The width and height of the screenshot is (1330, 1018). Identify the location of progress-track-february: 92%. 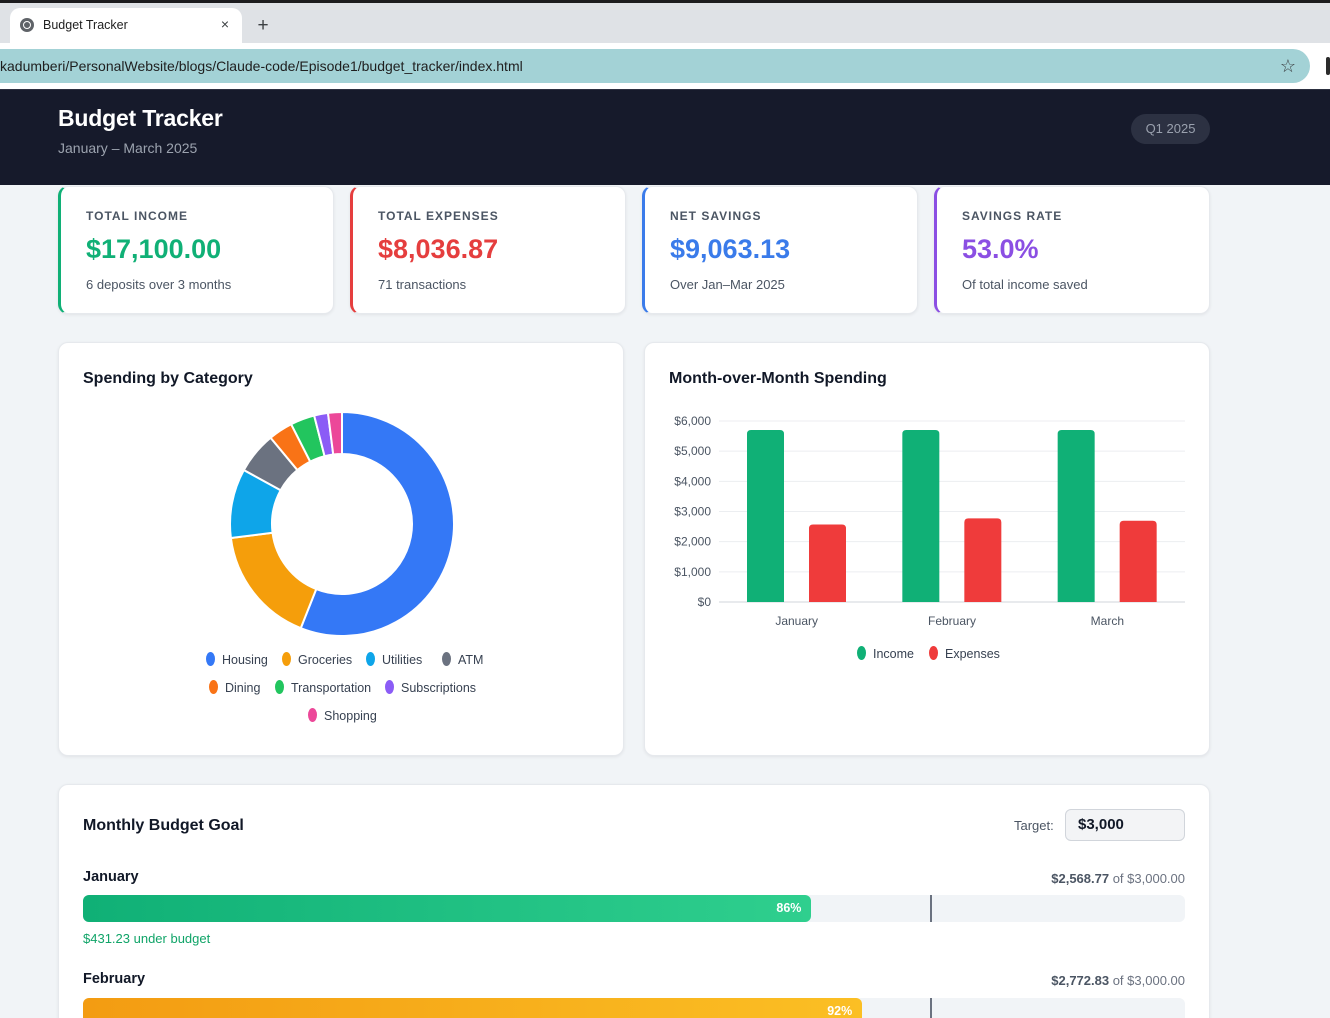
(634, 1008).